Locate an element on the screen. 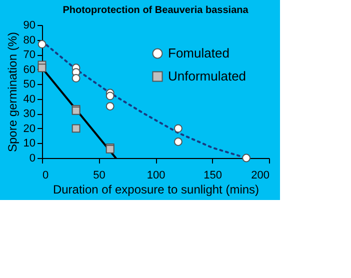  legend-label: Unformulated is located at coordinates (207, 76).